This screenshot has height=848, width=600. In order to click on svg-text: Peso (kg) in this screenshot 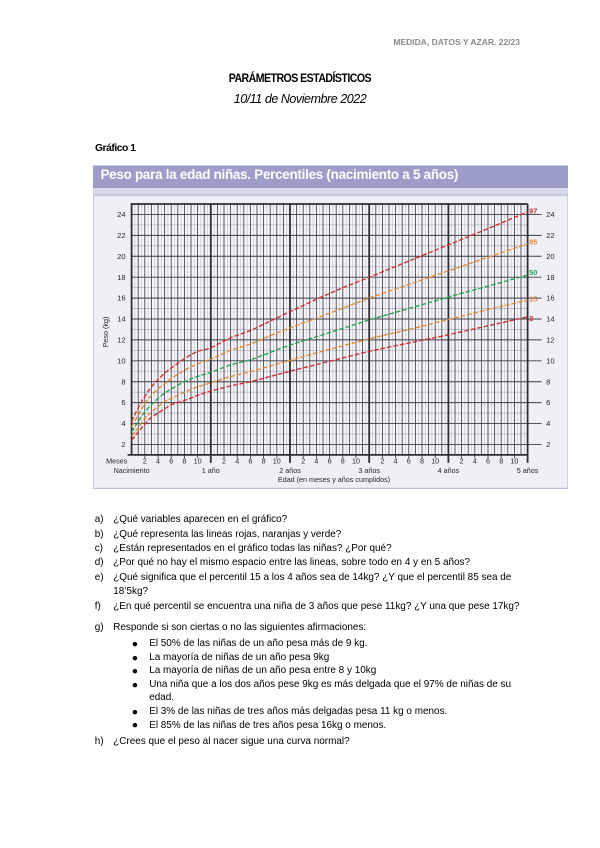, I will do `click(105, 331)`.